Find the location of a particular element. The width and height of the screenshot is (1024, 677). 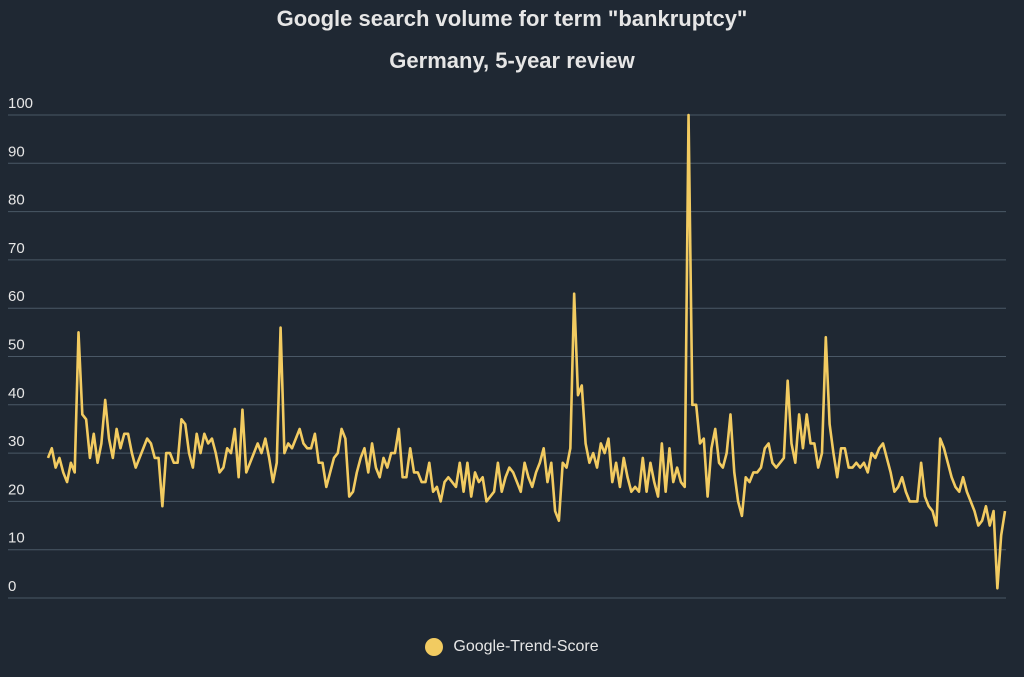

y-tick-label: 90 is located at coordinates (16, 151).